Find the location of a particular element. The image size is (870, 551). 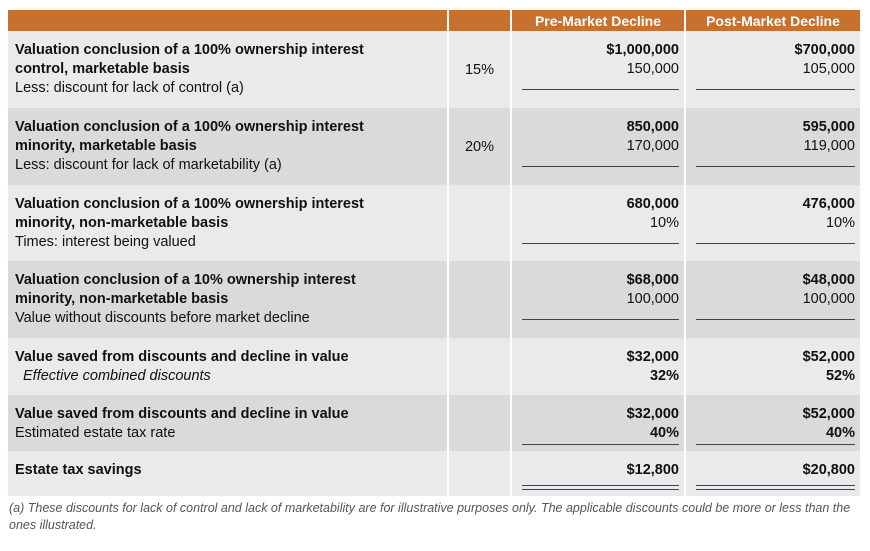

row-percent: 15% is located at coordinates (480, 69).